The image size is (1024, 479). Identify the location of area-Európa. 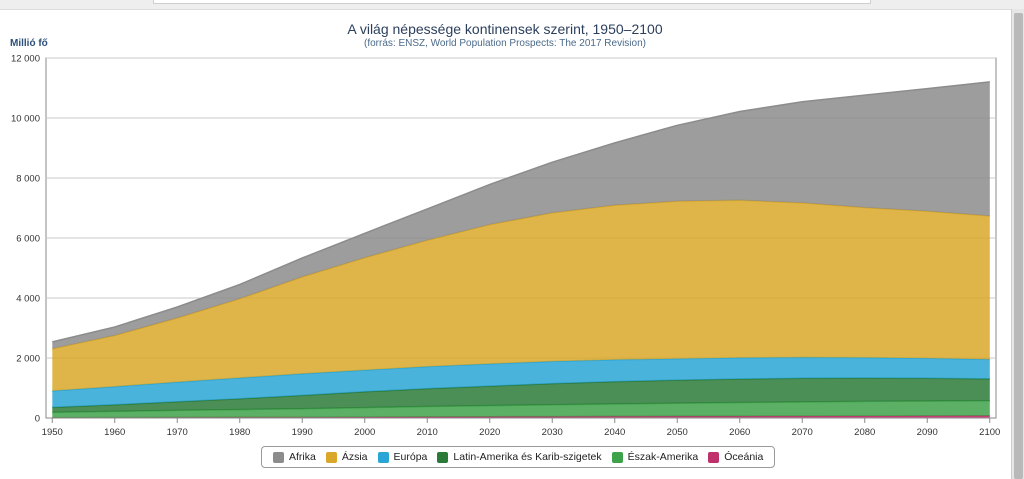
(521, 382).